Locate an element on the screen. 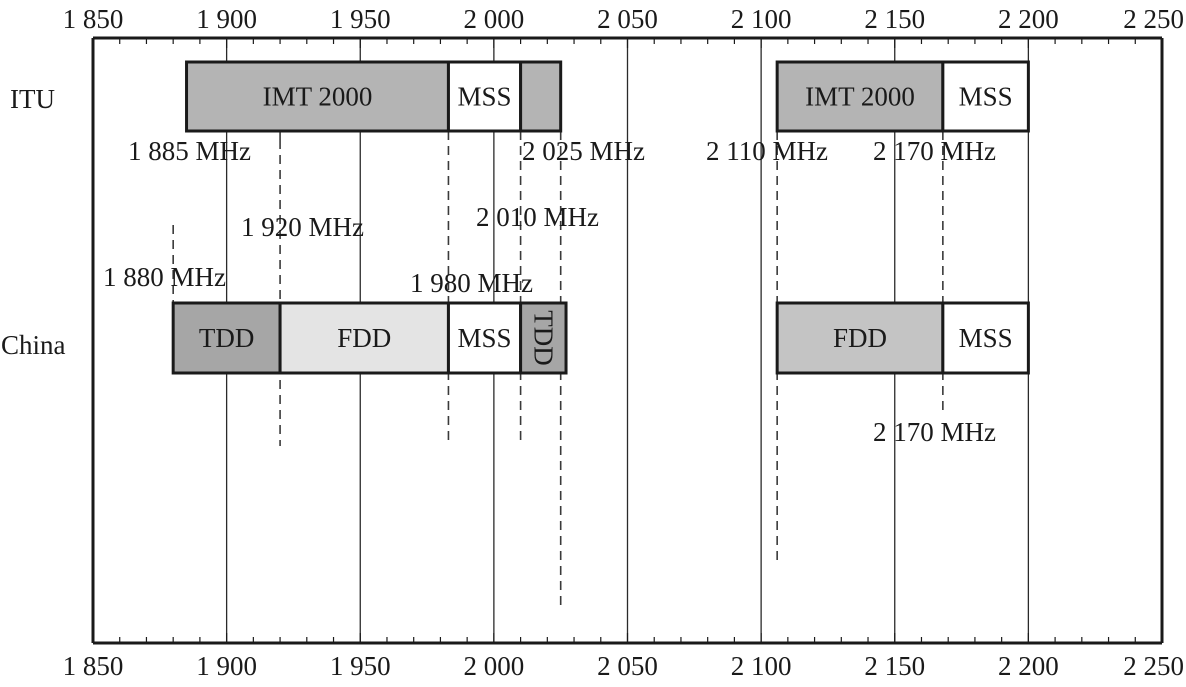 The height and width of the screenshot is (687, 1186). row-label-itu: ITU is located at coordinates (32, 99).